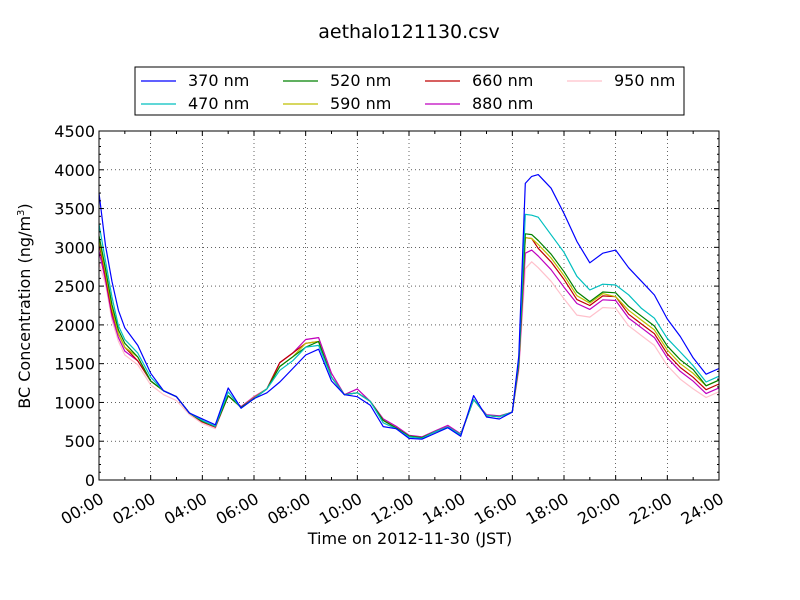  Describe the element at coordinates (340, 509) in the screenshot. I see `x-tick-label: 10:00` at that location.